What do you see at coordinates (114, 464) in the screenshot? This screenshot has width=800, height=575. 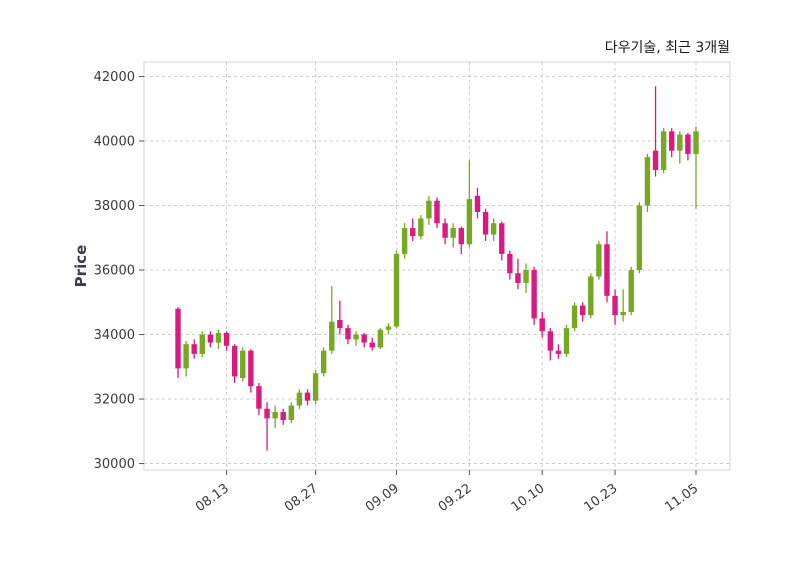 I see `y-tick-label: 30000` at bounding box center [114, 464].